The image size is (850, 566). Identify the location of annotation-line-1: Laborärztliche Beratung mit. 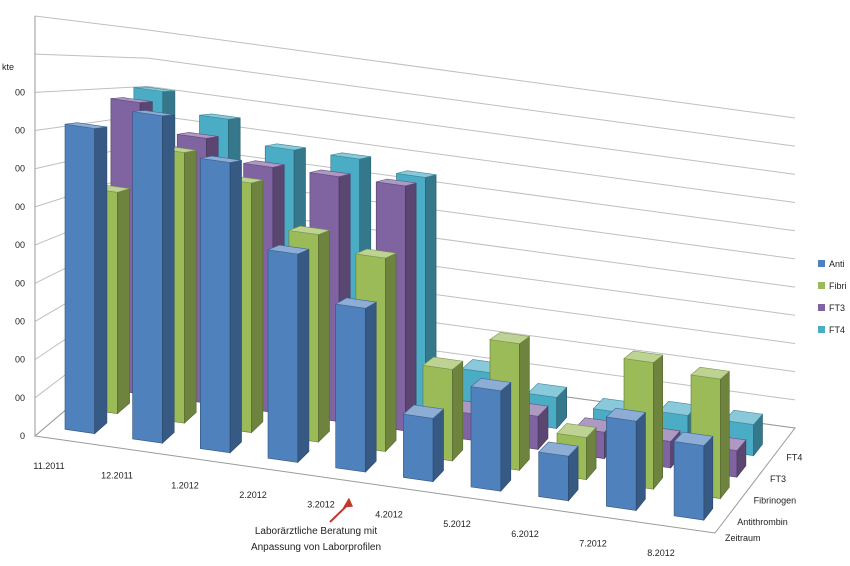
(316, 531).